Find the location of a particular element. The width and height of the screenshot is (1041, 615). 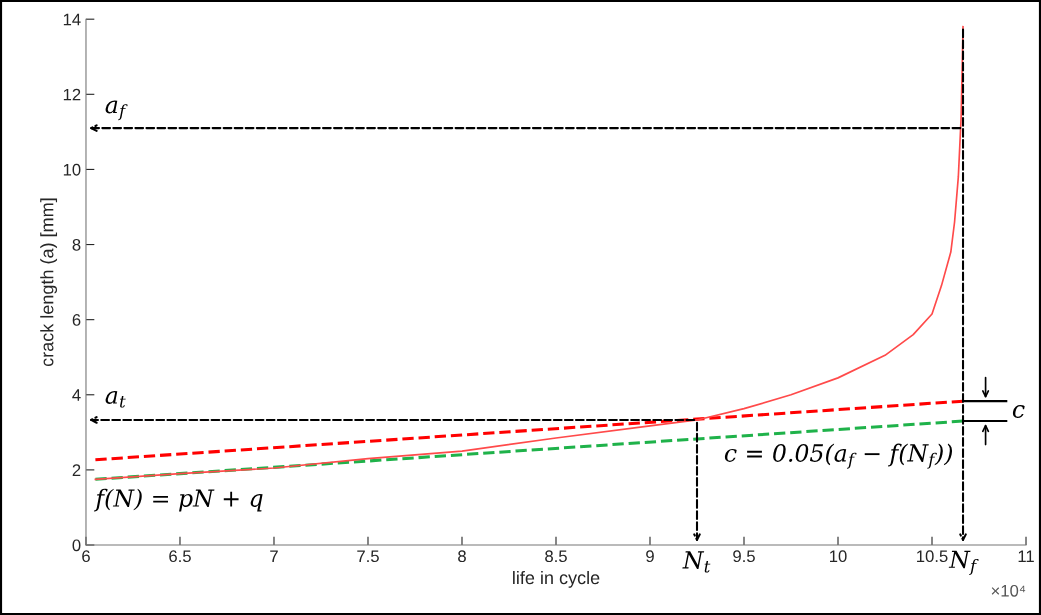

x-tick-label: 9 is located at coordinates (650, 556).